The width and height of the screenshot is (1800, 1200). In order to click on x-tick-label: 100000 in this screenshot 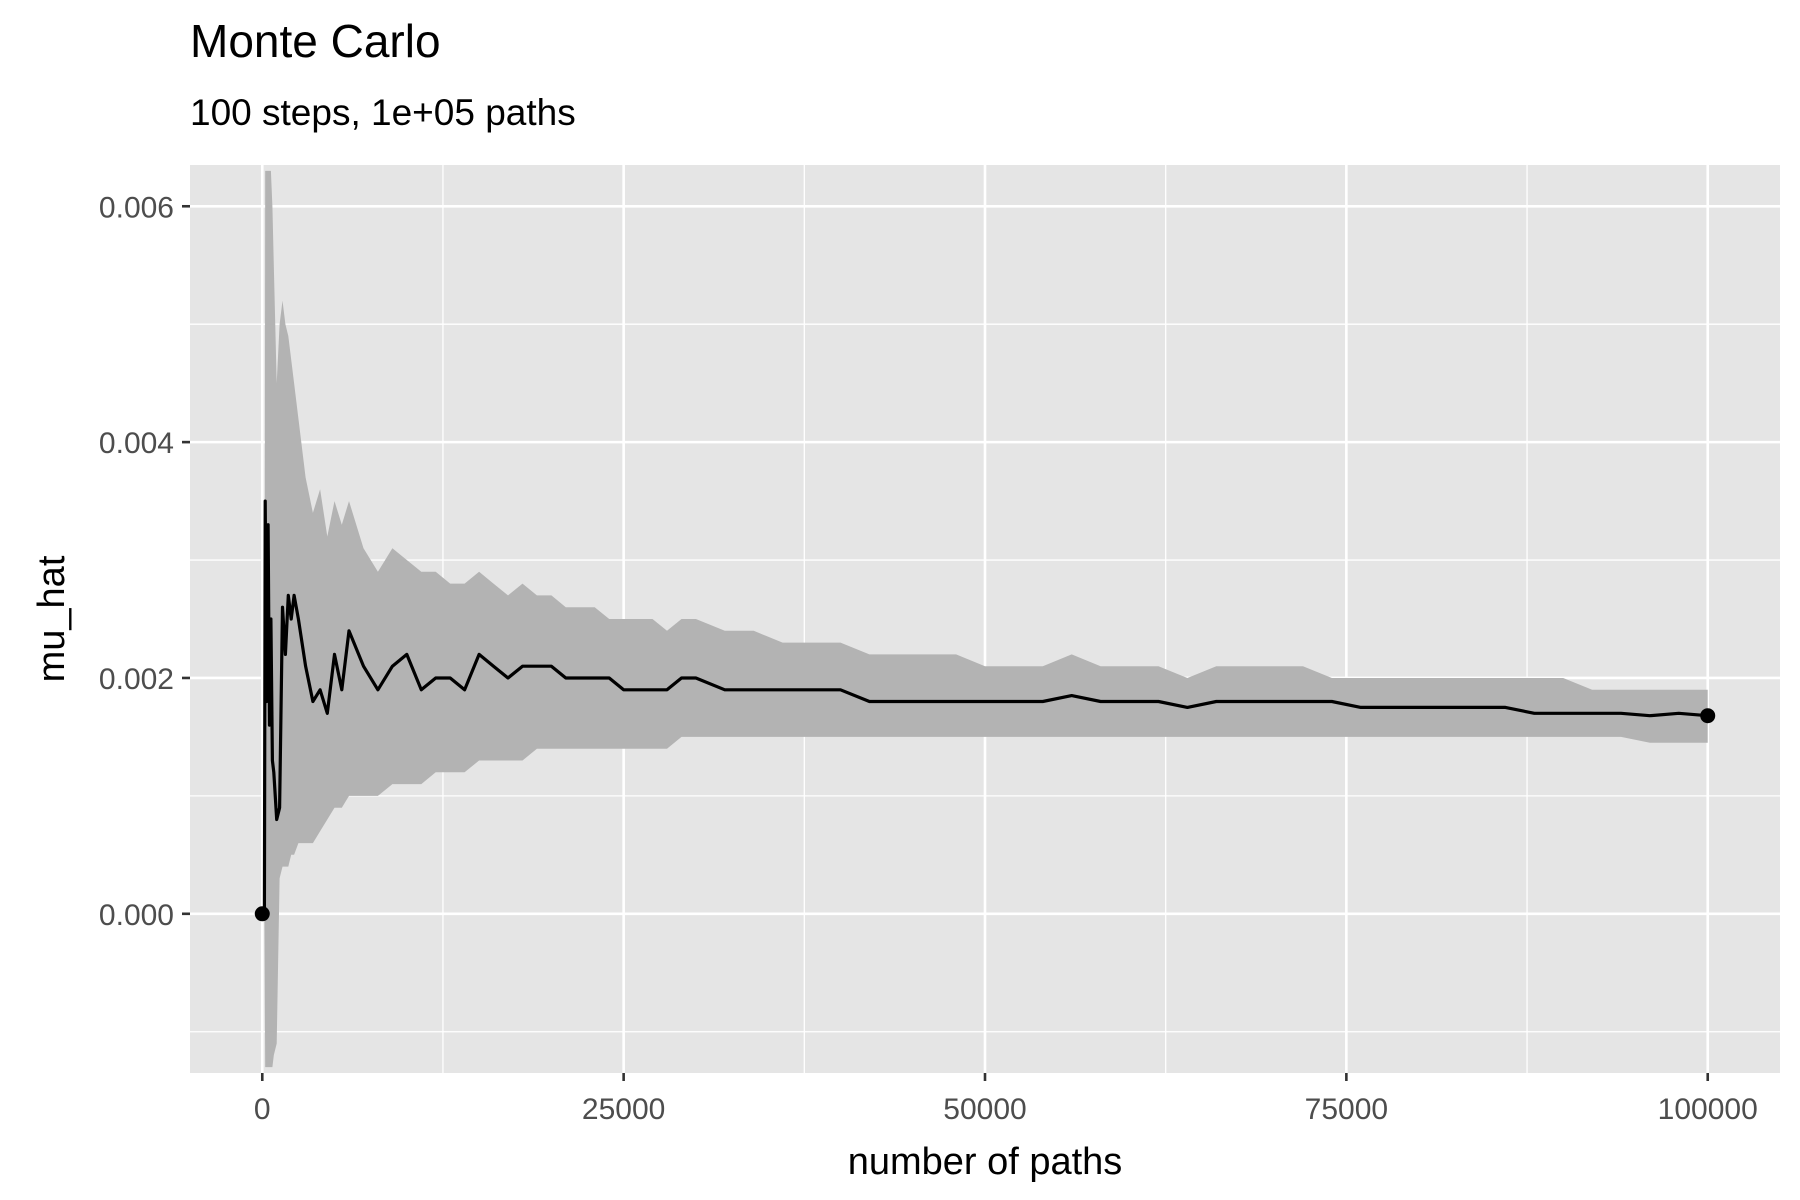, I will do `click(1708, 1109)`.